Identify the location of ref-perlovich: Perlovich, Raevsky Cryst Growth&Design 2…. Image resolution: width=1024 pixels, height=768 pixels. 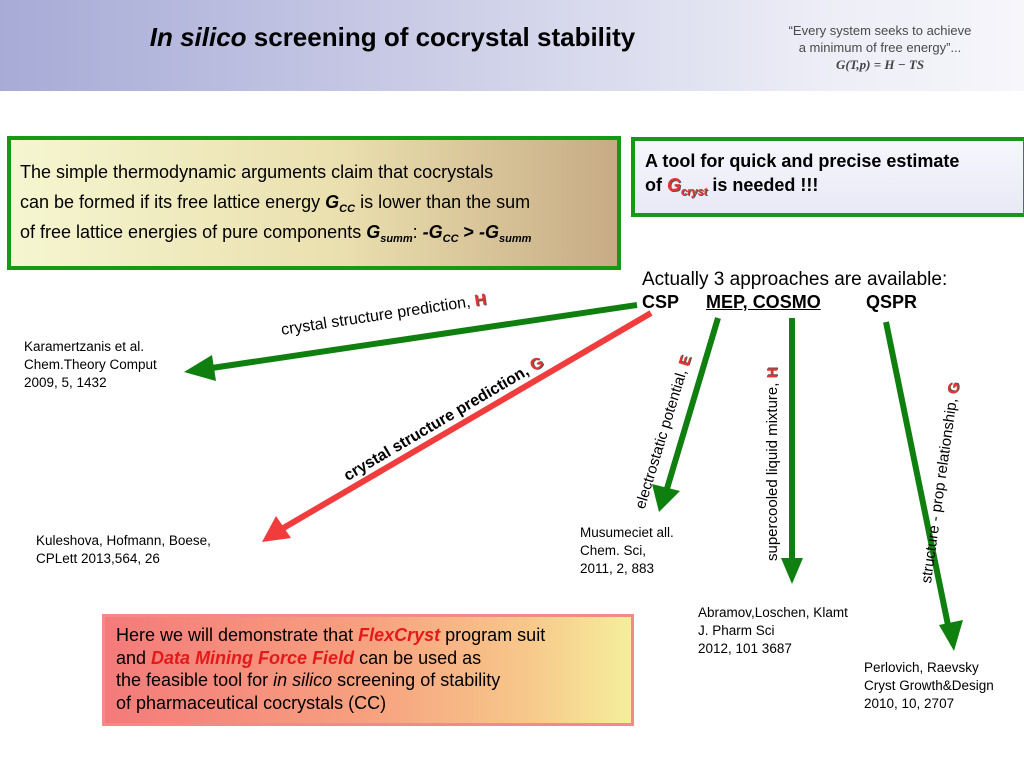
(929, 685).